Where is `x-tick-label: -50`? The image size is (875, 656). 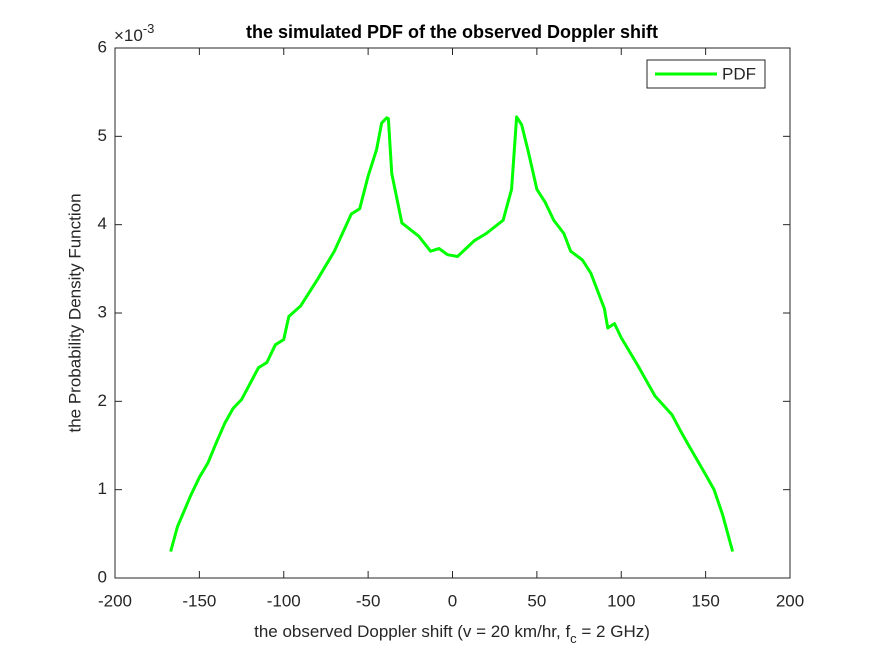
x-tick-label: -50 is located at coordinates (368, 600).